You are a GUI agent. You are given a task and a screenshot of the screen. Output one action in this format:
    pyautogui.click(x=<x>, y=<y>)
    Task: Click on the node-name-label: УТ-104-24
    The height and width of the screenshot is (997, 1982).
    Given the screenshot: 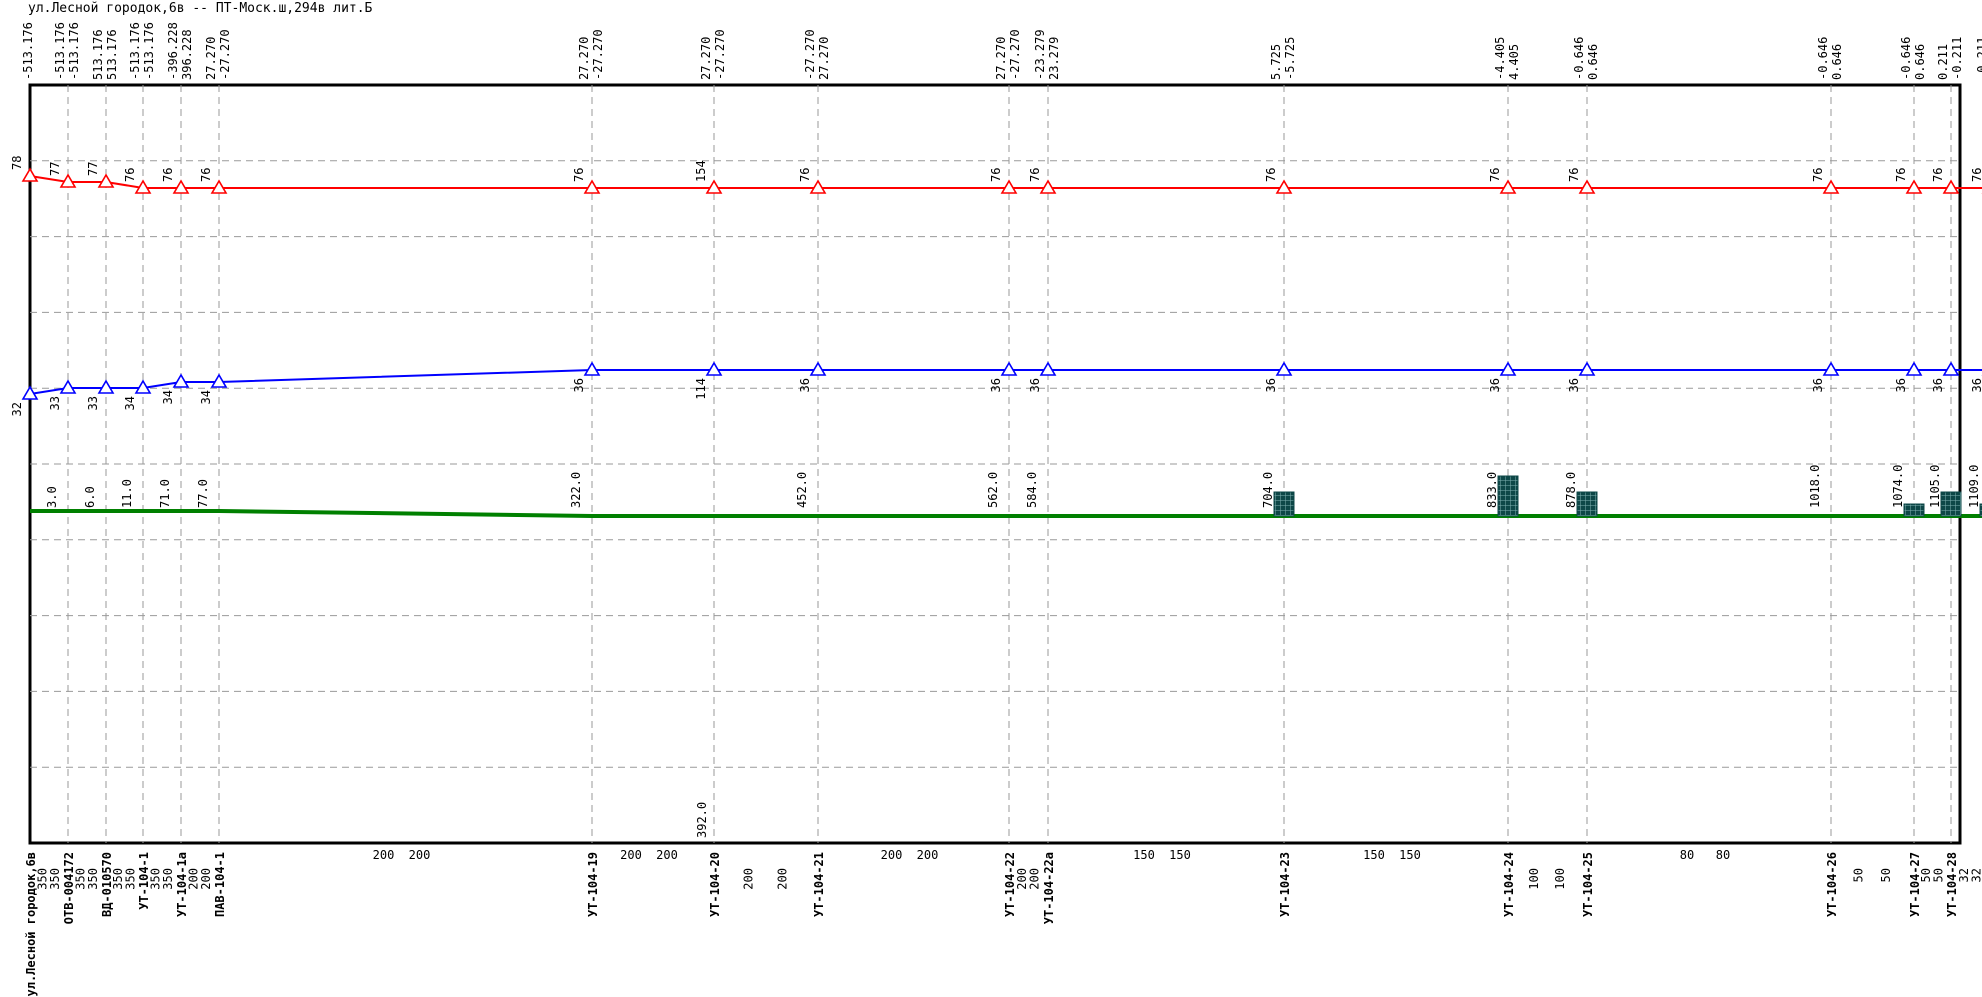 What is the action you would take?
    pyautogui.click(x=1509, y=884)
    